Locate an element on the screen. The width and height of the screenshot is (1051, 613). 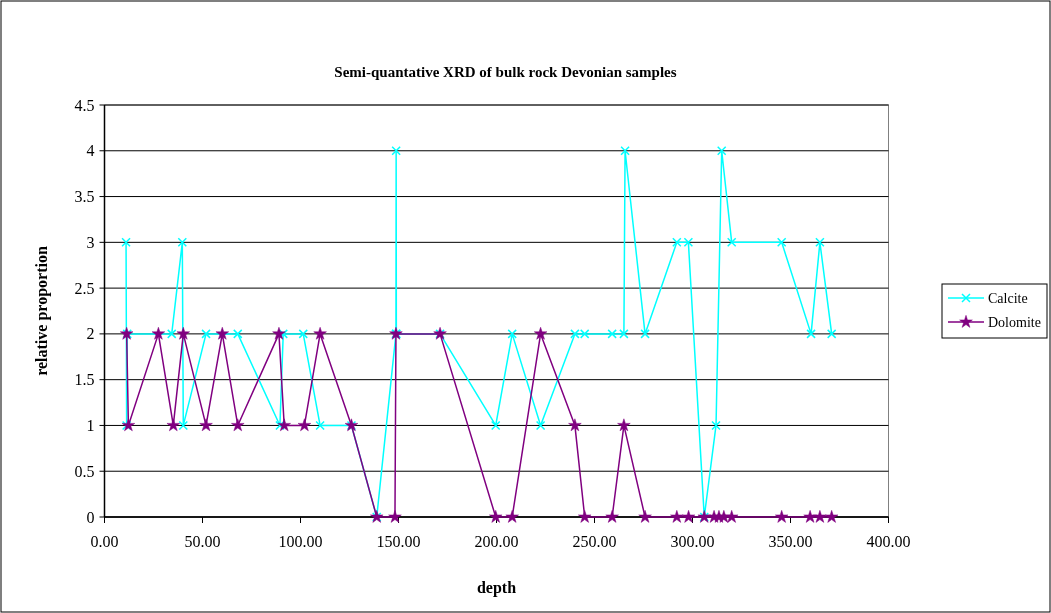
y-tick-label: 1 is located at coordinates (90, 426).